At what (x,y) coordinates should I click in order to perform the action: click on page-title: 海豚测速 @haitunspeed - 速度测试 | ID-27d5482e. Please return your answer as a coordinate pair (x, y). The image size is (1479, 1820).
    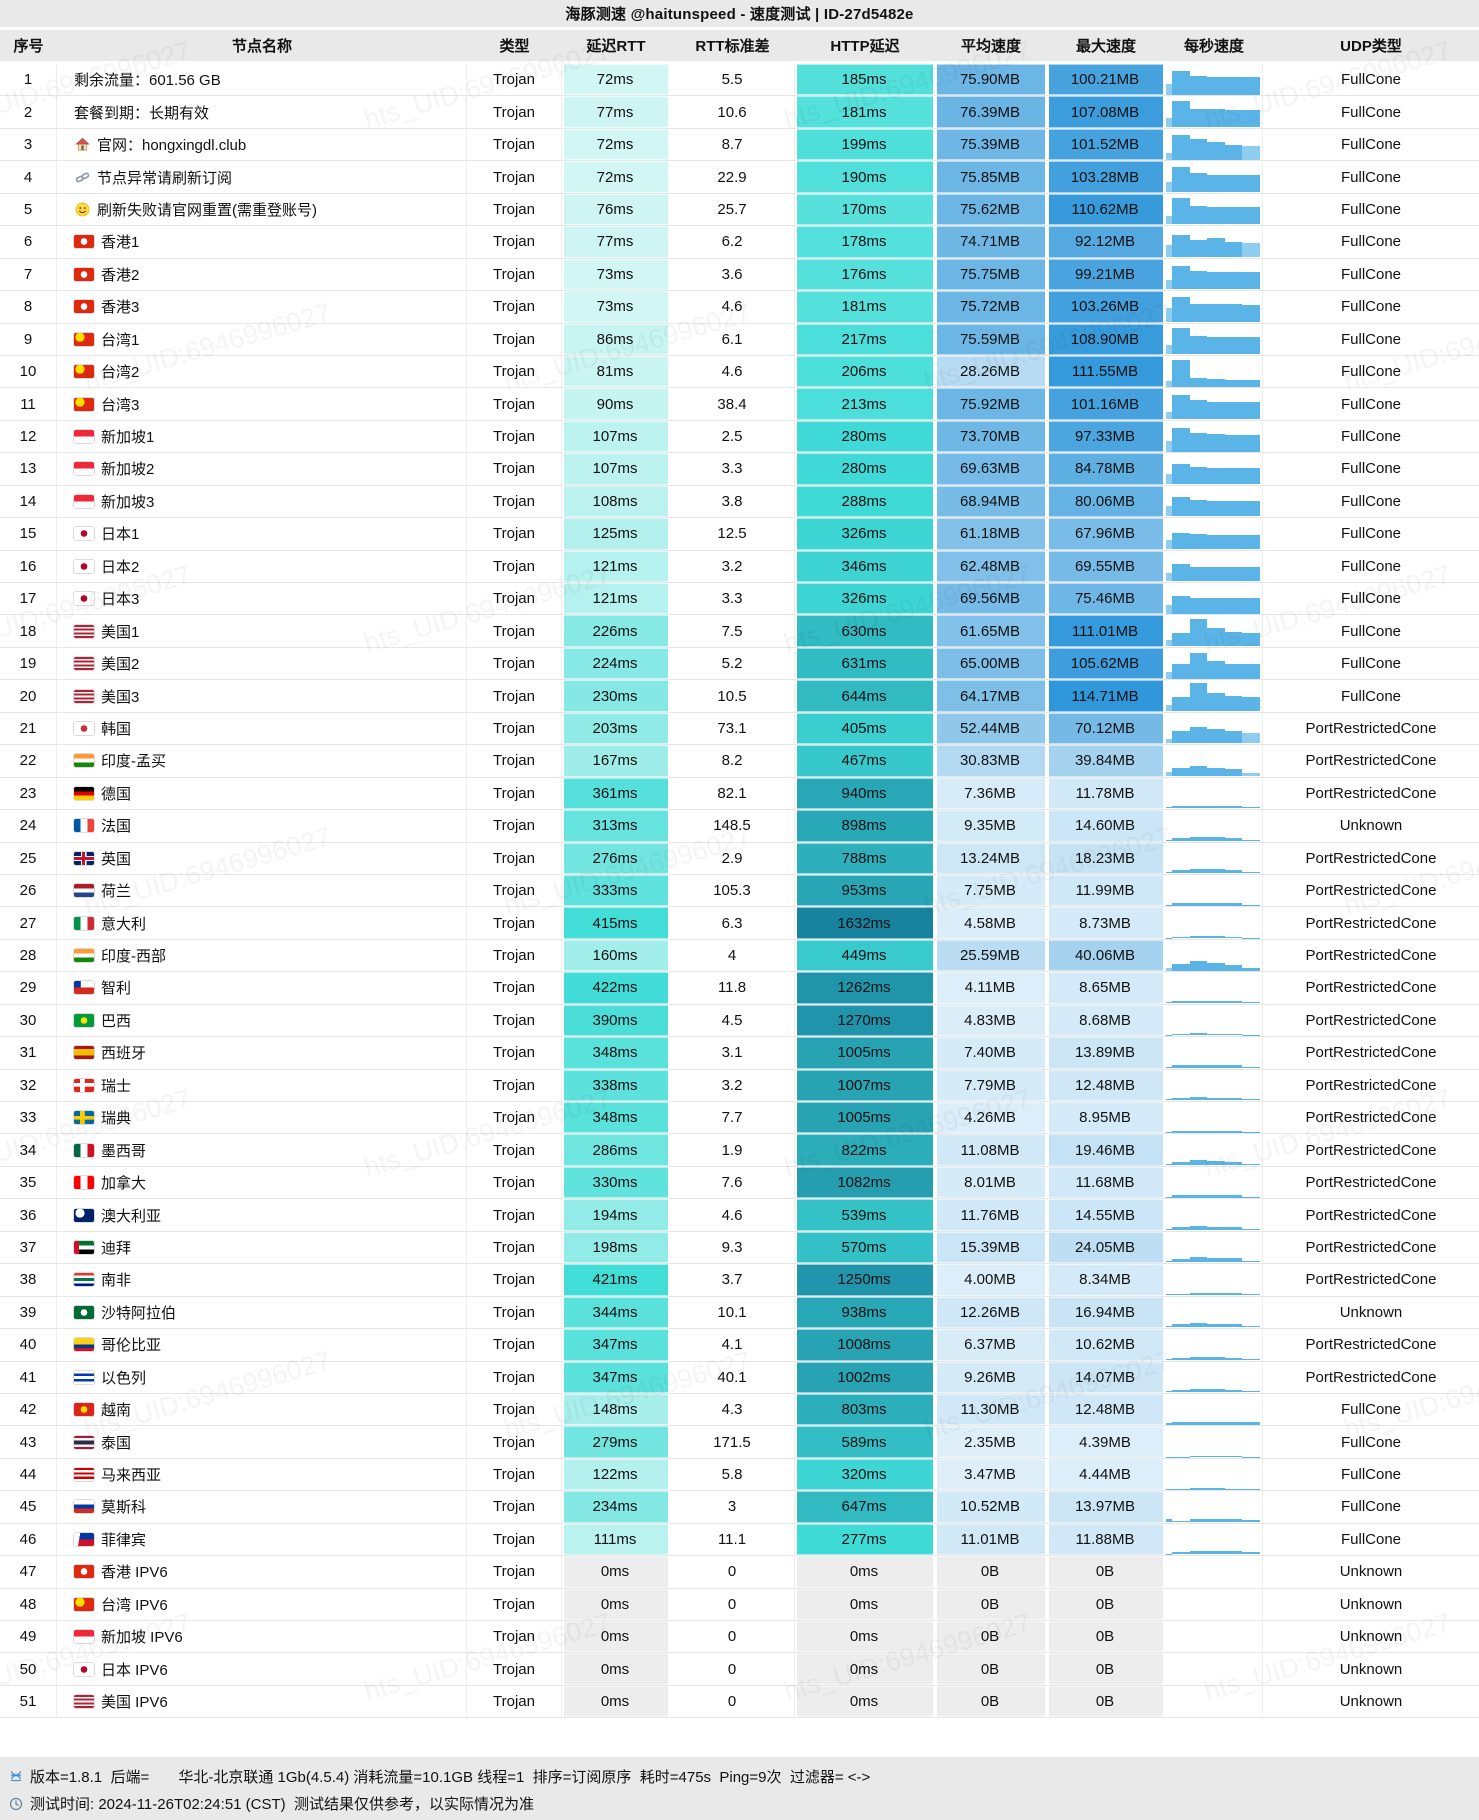
    Looking at the image, I should click on (739, 13).